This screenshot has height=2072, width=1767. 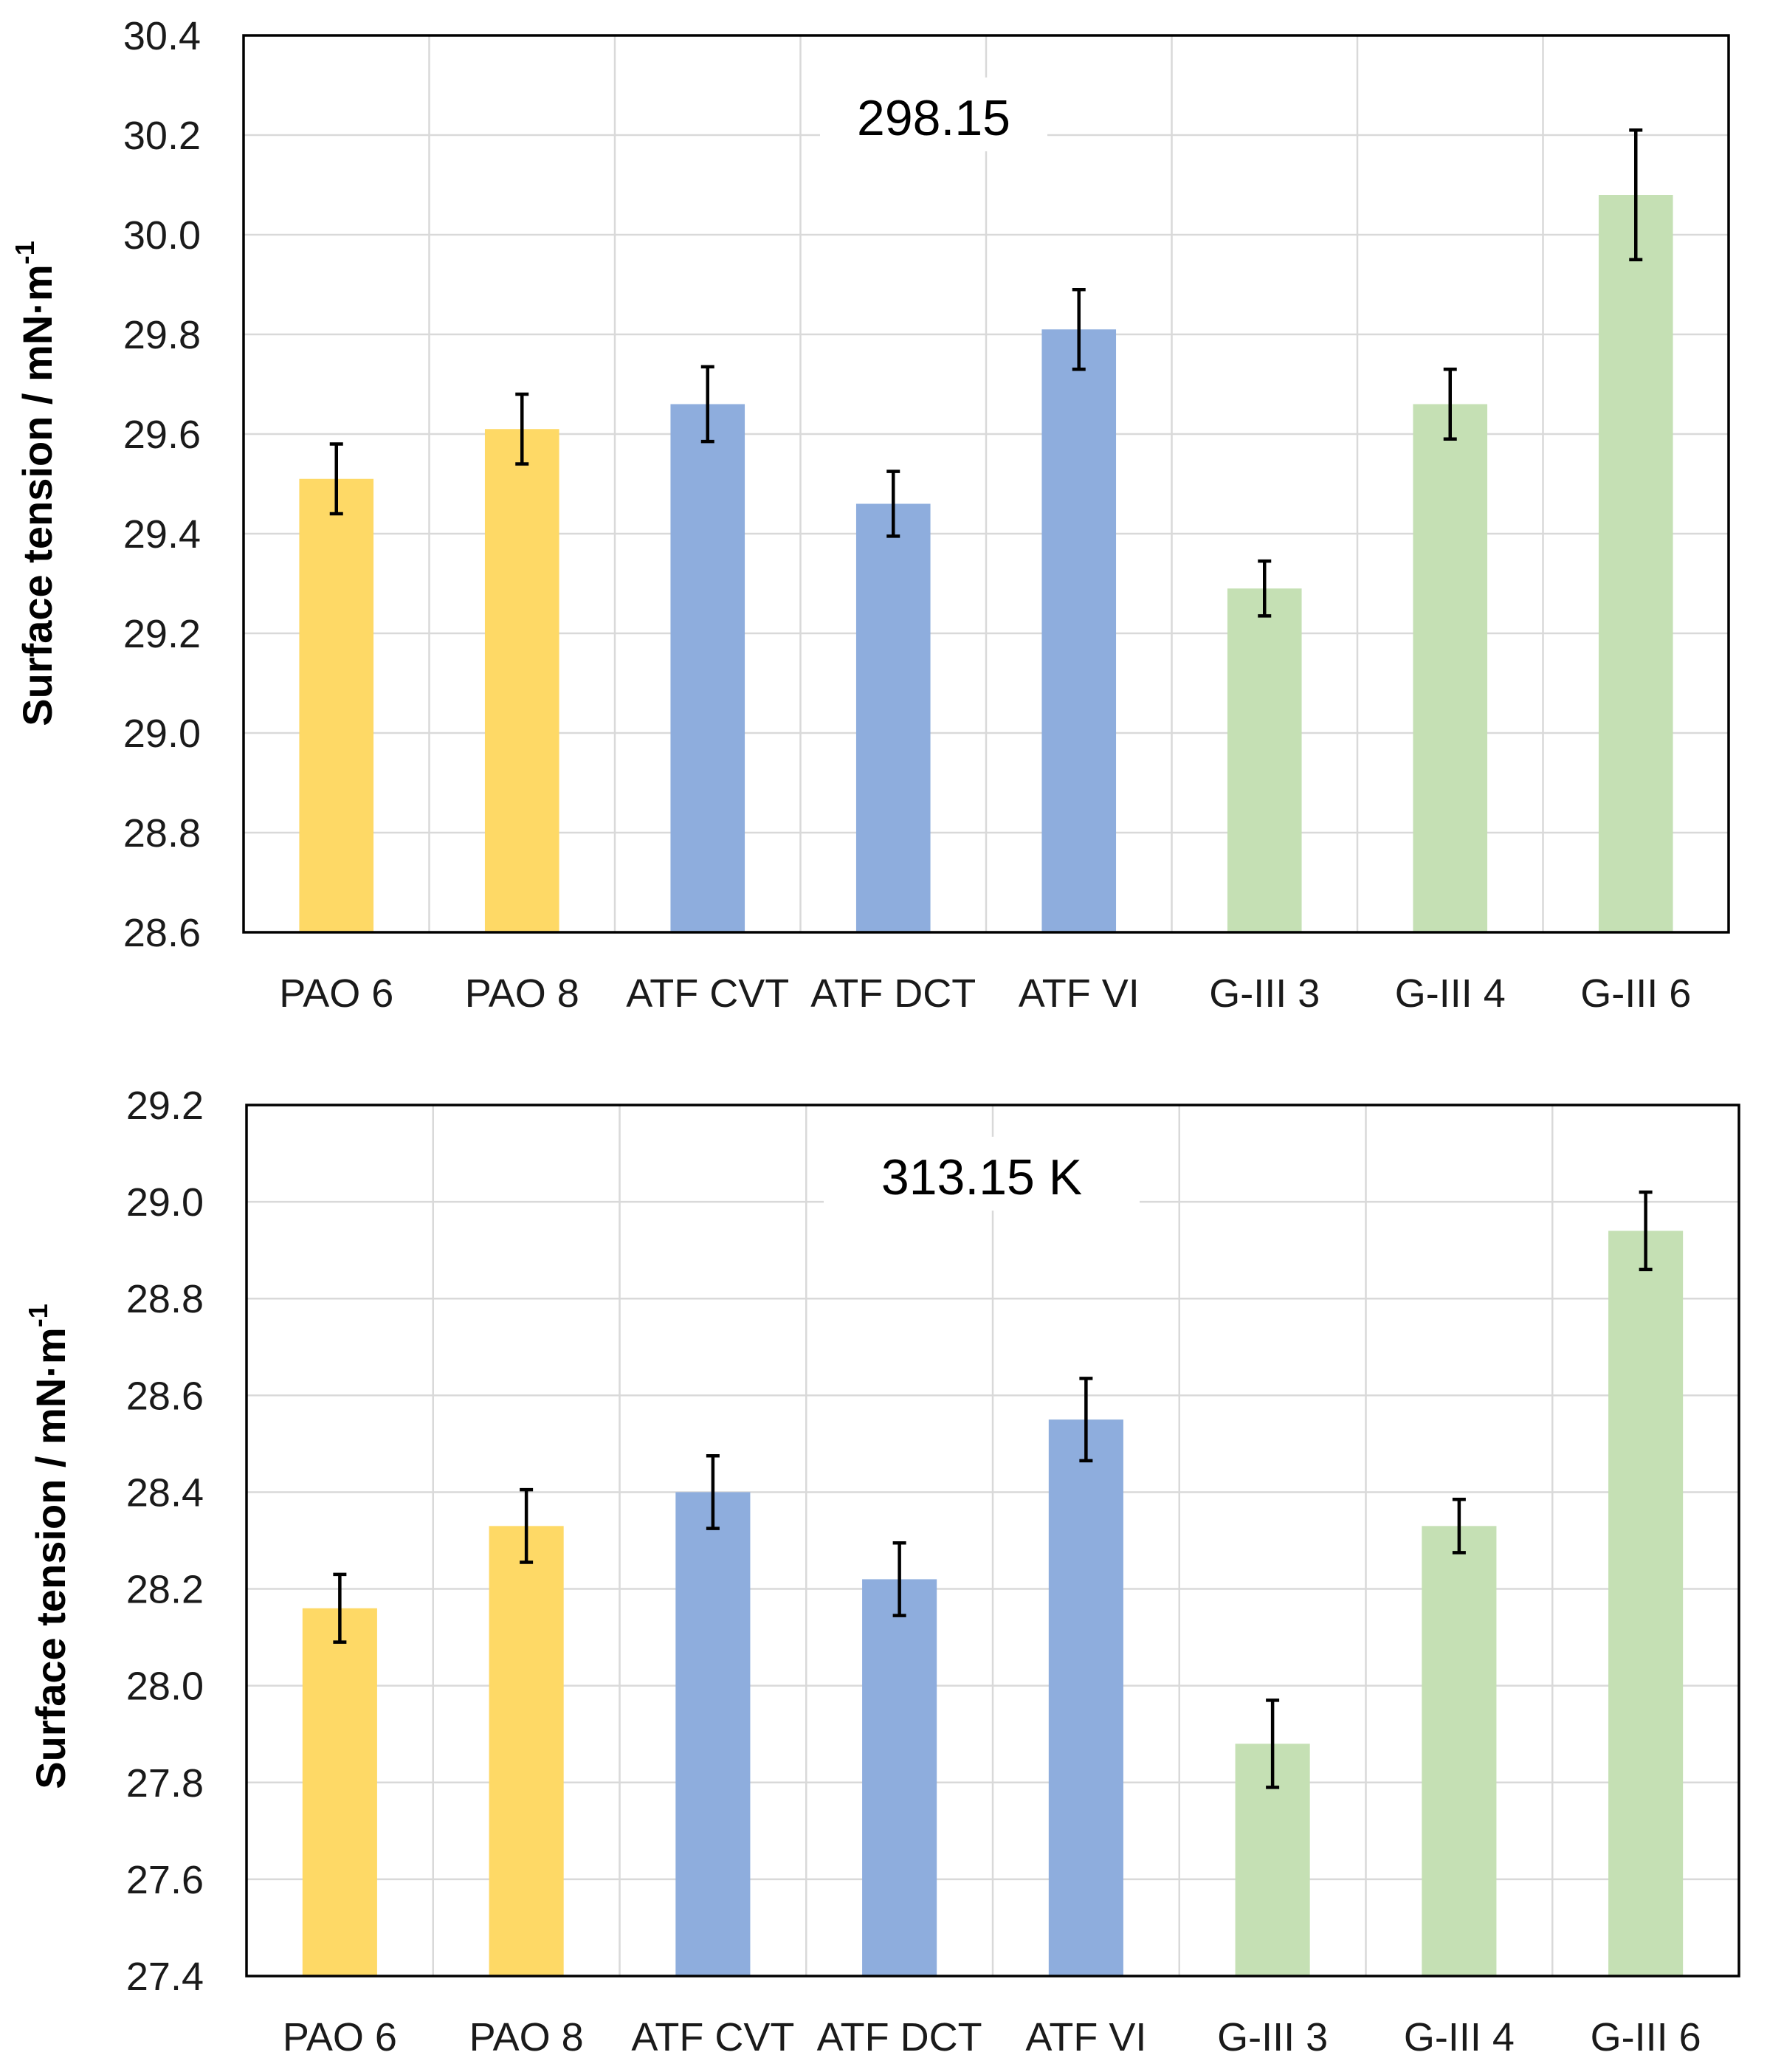 I want to click on y-tick-label: 30.4, so click(x=162, y=36).